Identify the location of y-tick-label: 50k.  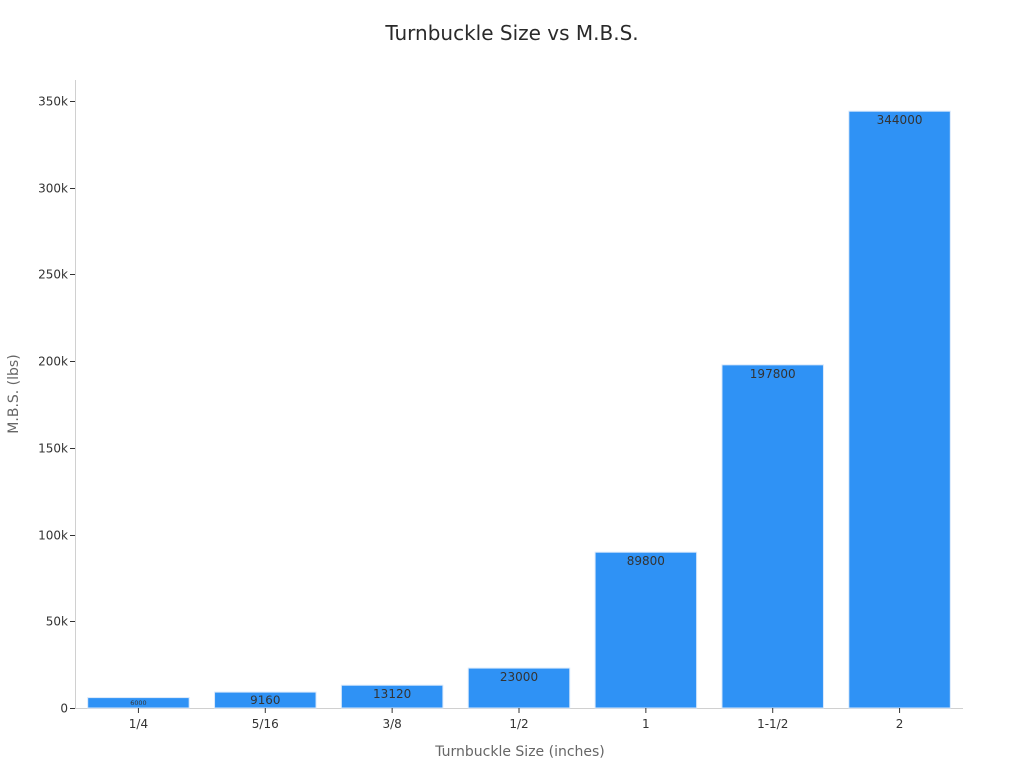
(57, 622).